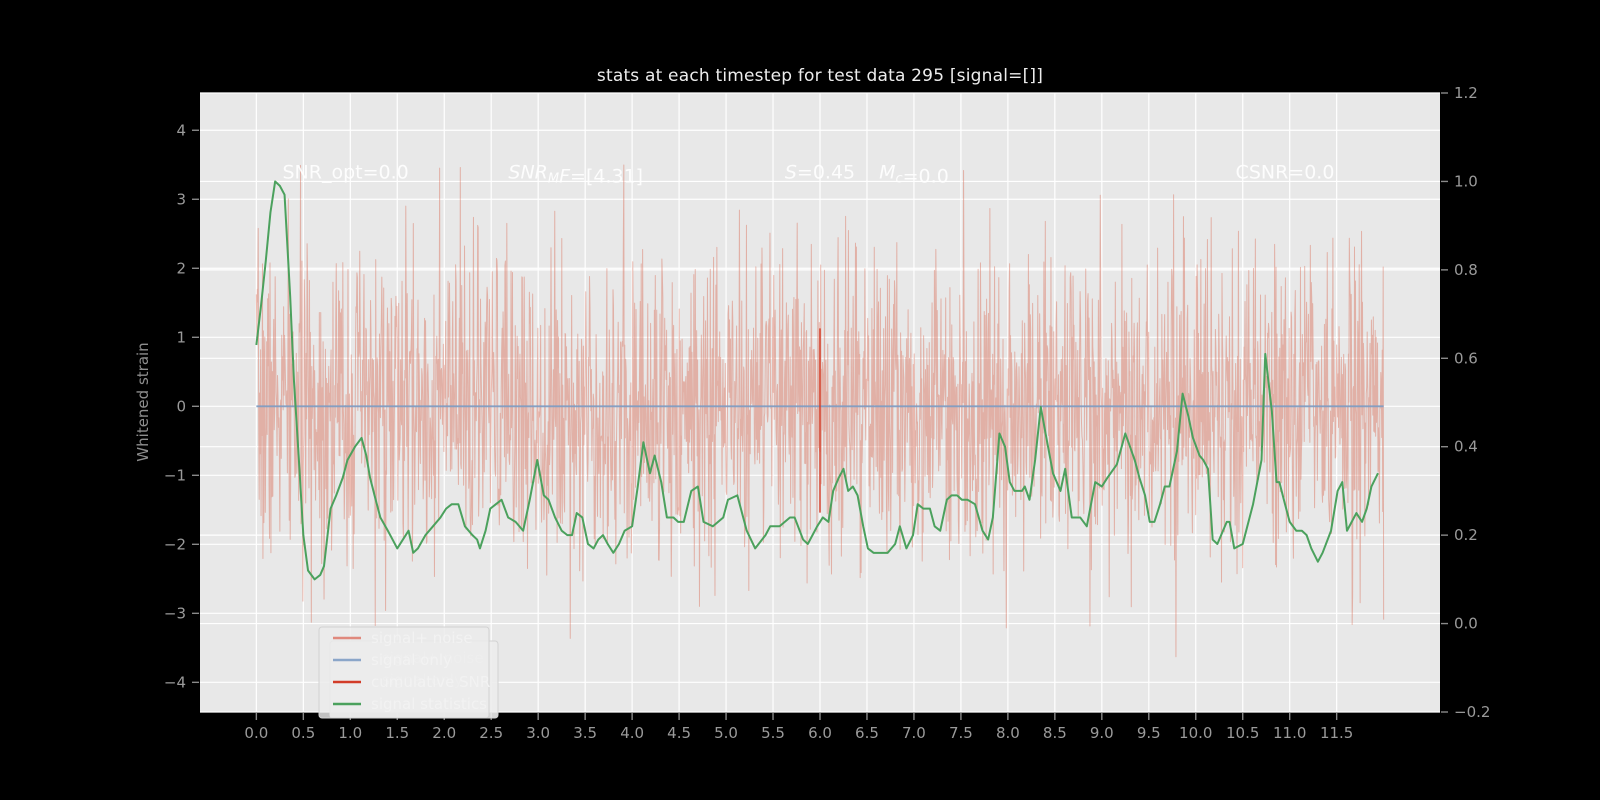  I want to click on annotation: S=0.45, so click(820, 173).